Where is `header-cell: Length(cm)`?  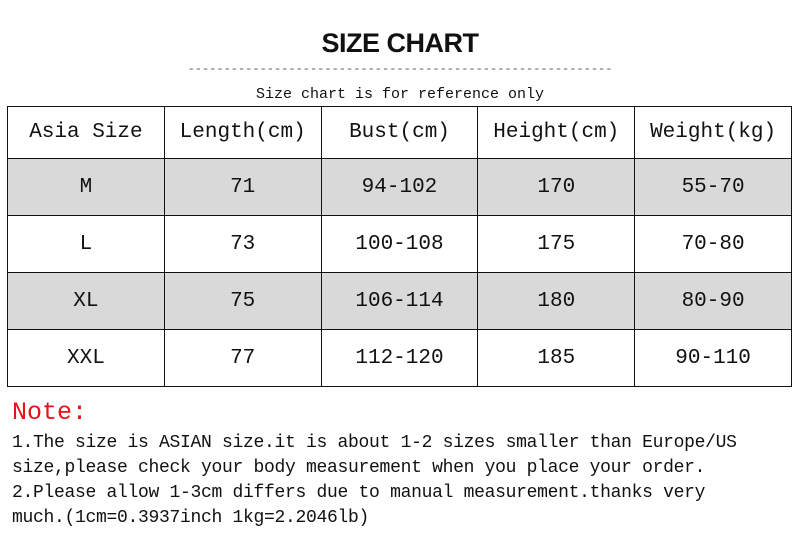
header-cell: Length(cm) is located at coordinates (242, 132).